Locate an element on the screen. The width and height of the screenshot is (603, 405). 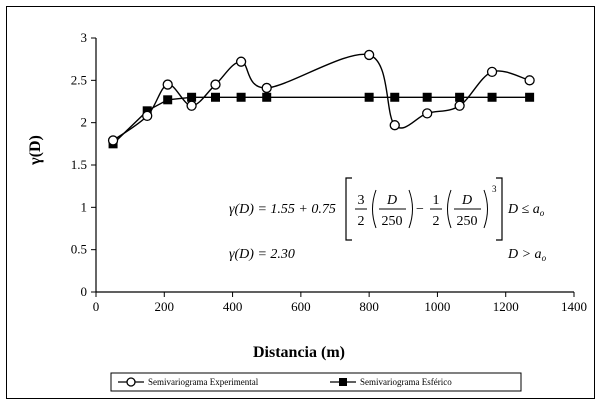
eq1-frac1-num: 3 is located at coordinates (361, 200).